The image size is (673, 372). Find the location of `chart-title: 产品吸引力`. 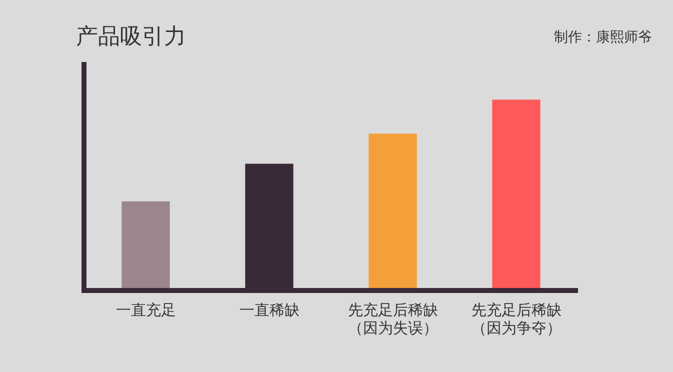

chart-title: 产品吸引力 is located at coordinates (131, 37).